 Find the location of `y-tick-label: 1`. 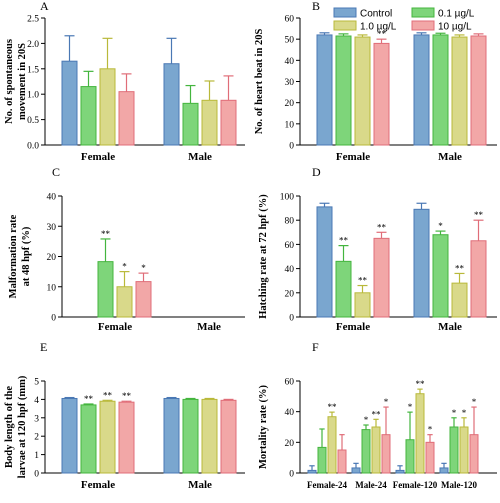

y-tick-label: 1 is located at coordinates (36, 456).